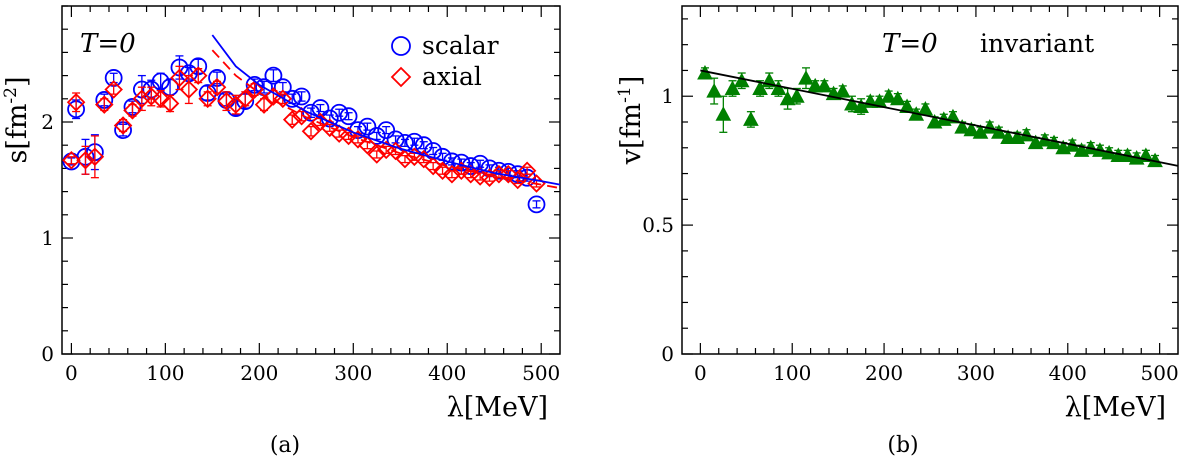 The image size is (1188, 469). What do you see at coordinates (939, 118) in the screenshot?
I see `series-line-linear-fit` at bounding box center [939, 118].